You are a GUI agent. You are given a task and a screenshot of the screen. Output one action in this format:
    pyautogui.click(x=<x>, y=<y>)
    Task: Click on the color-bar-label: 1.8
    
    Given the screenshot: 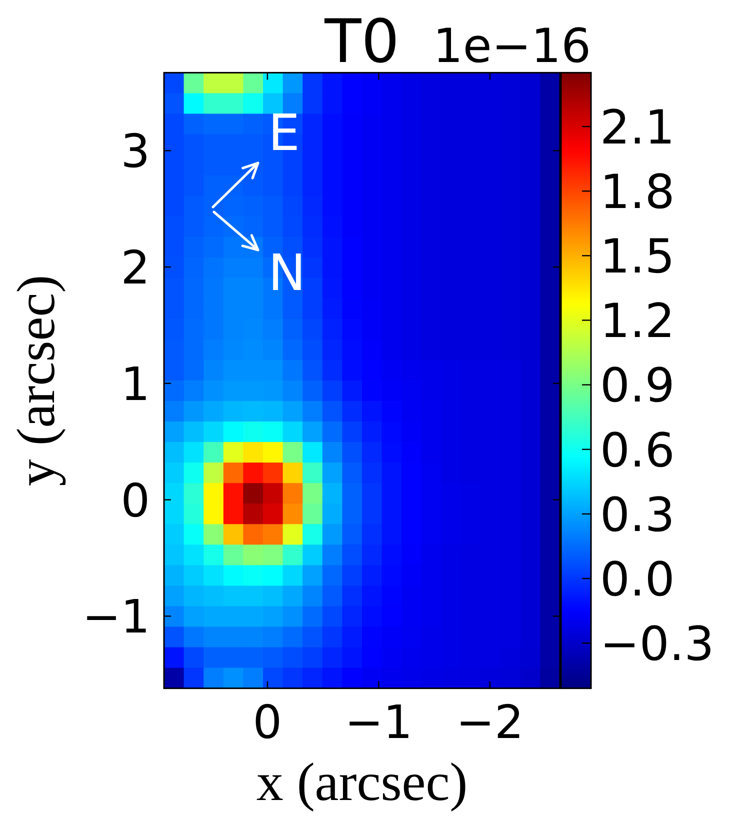 What is the action you would take?
    pyautogui.click(x=637, y=192)
    